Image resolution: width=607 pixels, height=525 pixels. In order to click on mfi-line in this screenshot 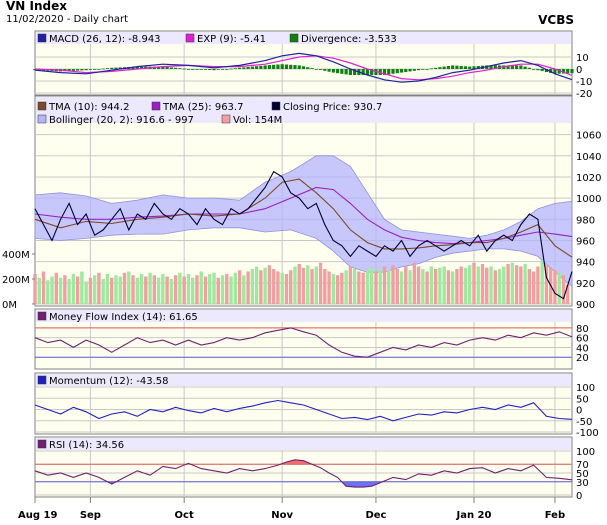, I will do `click(303, 342)`.